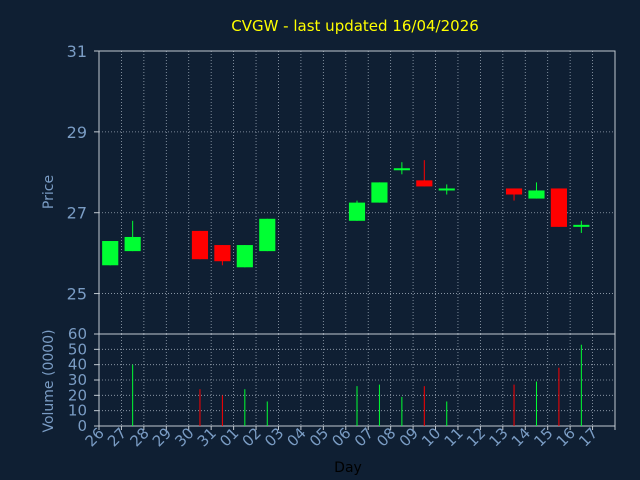  I want to click on volume-tick-label: 40, so click(77, 365).